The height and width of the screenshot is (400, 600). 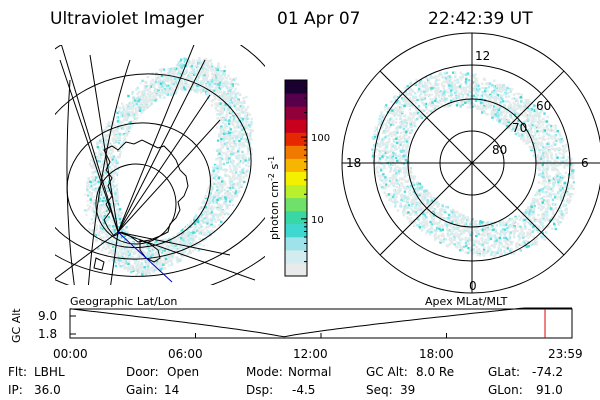 What do you see at coordinates (47, 316) in the screenshot?
I see `ytick-9-0: 9.0` at bounding box center [47, 316].